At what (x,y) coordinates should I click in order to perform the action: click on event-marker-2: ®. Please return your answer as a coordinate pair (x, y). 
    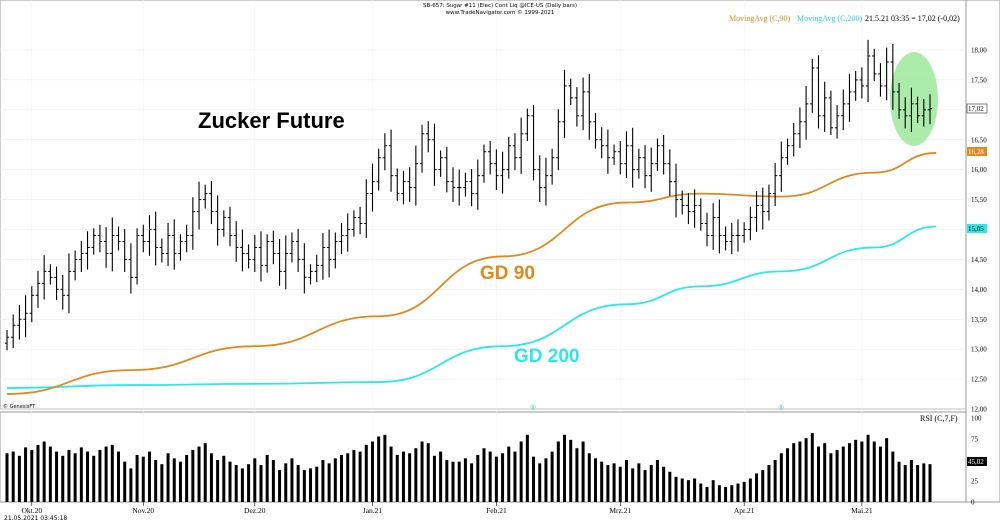
    Looking at the image, I should click on (781, 408).